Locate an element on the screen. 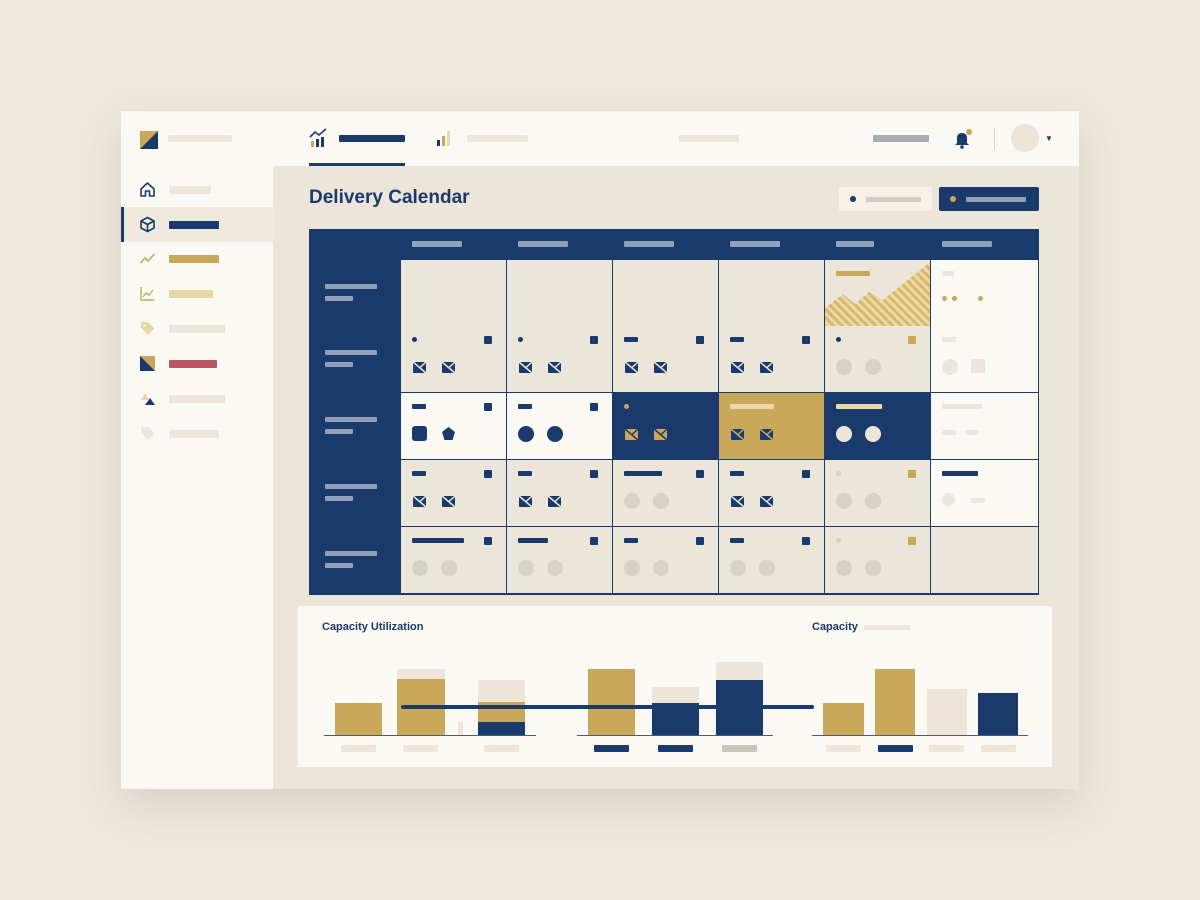  horizontal-scrollbar is located at coordinates (607, 707).